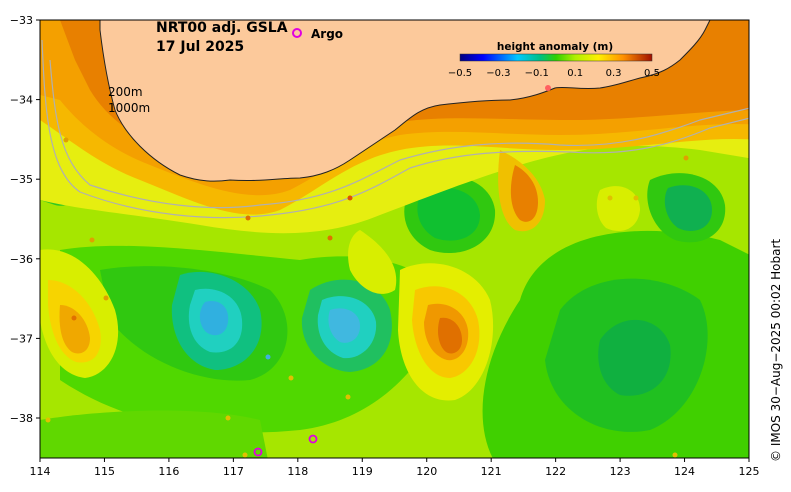 The width and height of the screenshot is (791, 492). What do you see at coordinates (652, 73) in the screenshot?
I see `colorbar-tick-label: 0.5` at bounding box center [652, 73].